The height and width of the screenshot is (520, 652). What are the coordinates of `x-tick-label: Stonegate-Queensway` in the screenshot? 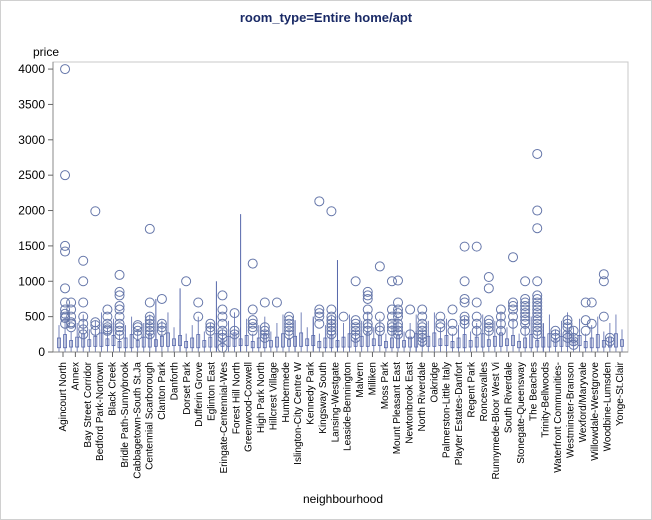 It's located at (521, 413).